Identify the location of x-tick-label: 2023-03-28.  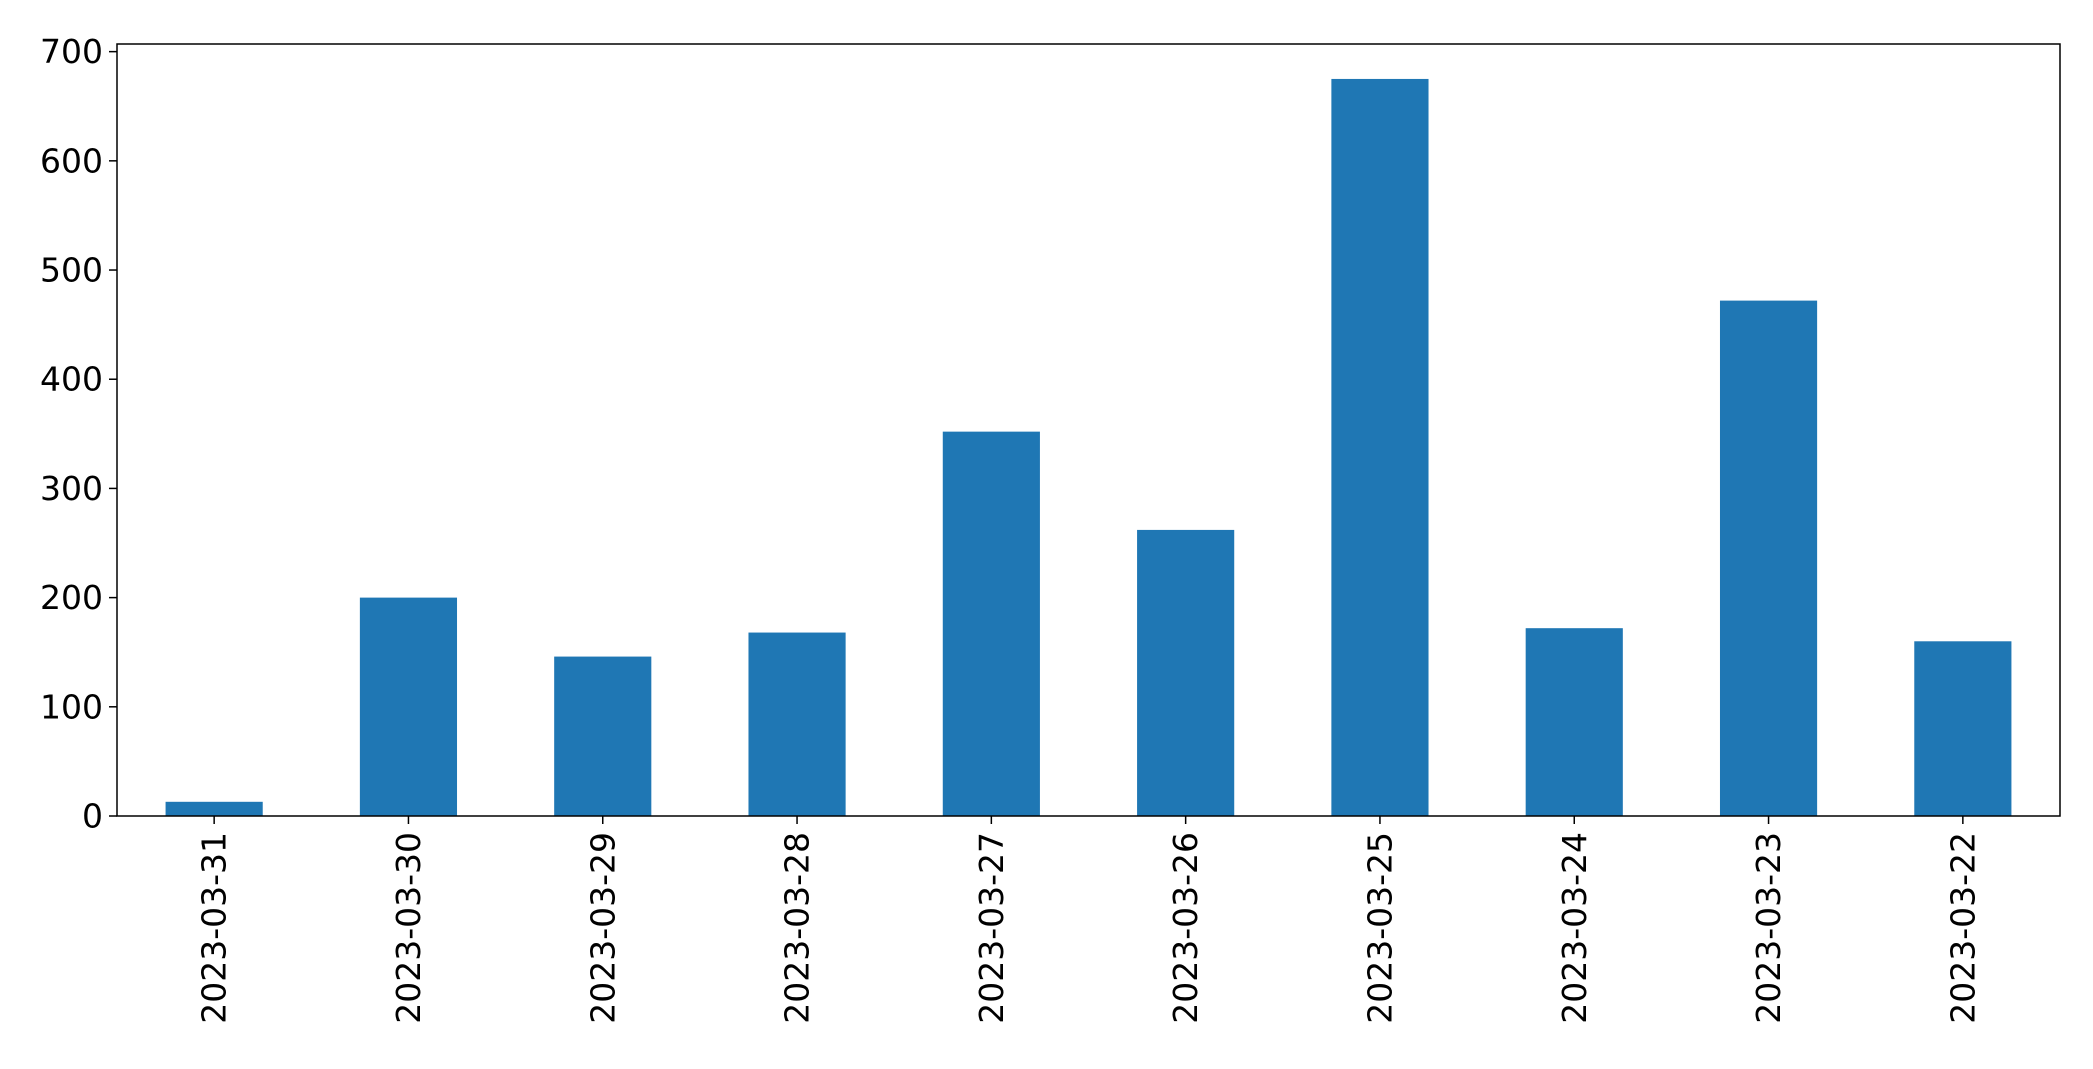
(797, 928).